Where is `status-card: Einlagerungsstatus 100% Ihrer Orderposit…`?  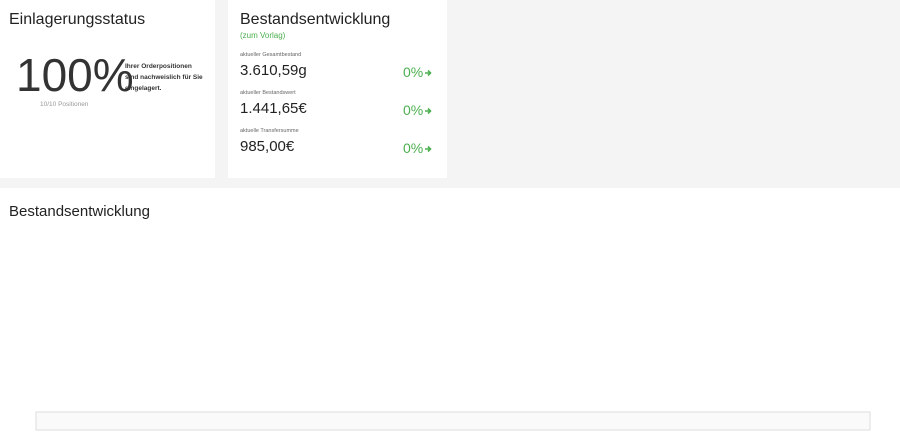 status-card: Einlagerungsstatus 100% Ihrer Orderposit… is located at coordinates (107, 89).